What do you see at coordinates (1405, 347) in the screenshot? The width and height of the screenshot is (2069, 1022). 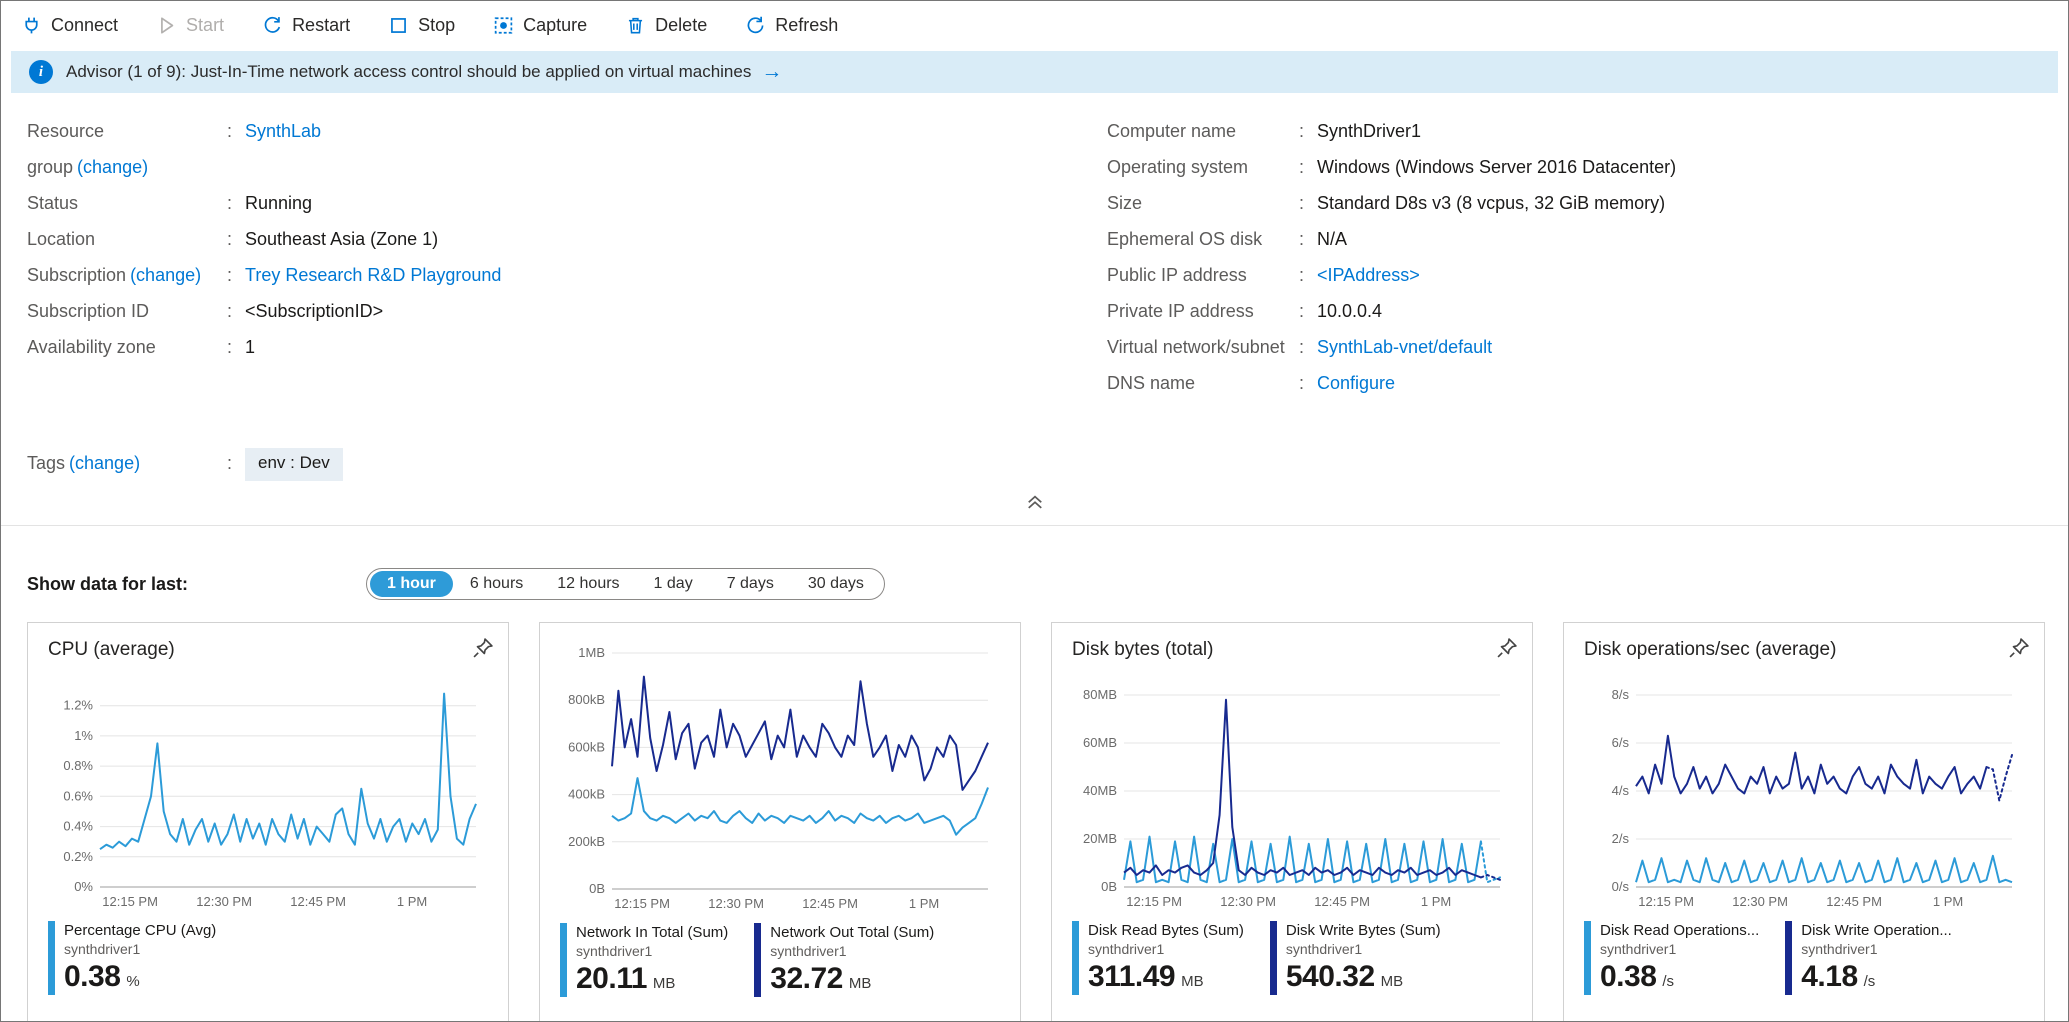 I see `vnet-subnet-value-link: SynthLab-vnet/default` at bounding box center [1405, 347].